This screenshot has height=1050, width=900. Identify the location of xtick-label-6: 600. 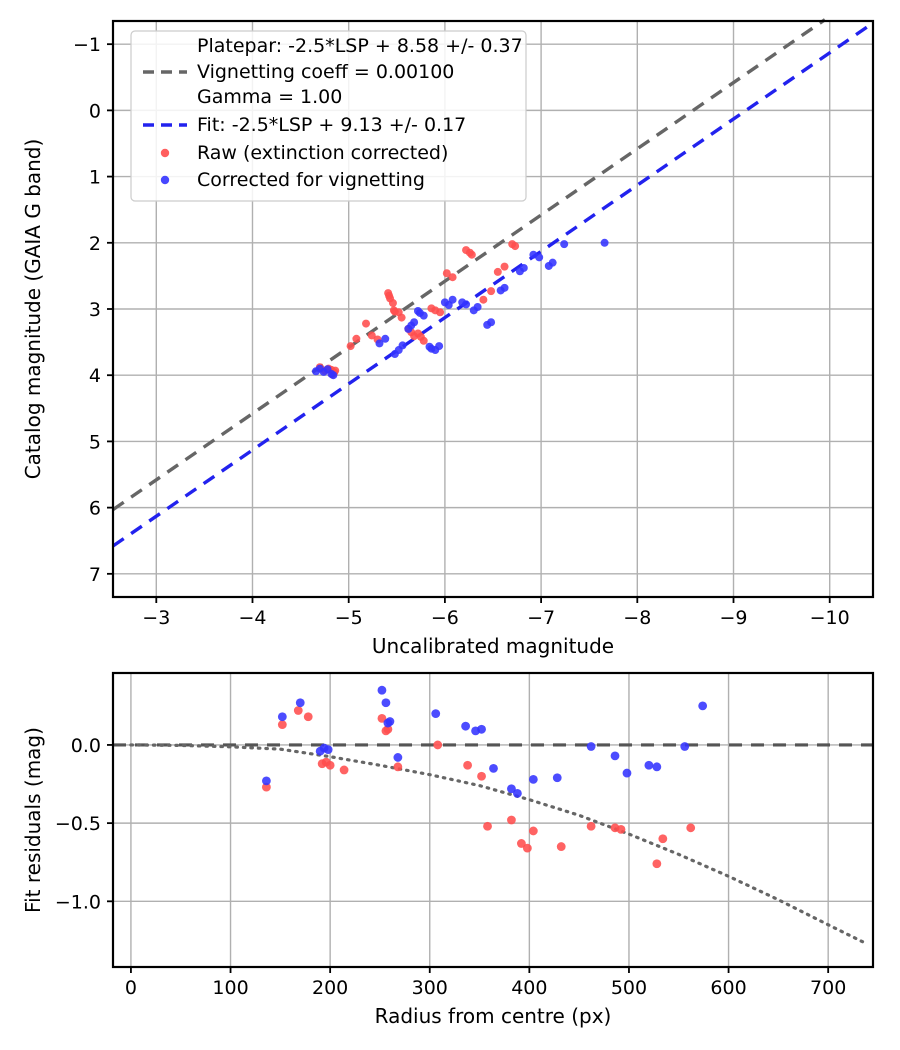
(728, 988).